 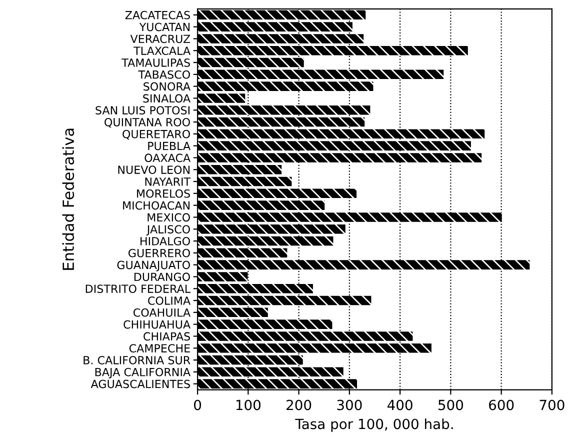 I want to click on y-tick-label: BAJA CALIFORNIA, so click(x=142, y=373).